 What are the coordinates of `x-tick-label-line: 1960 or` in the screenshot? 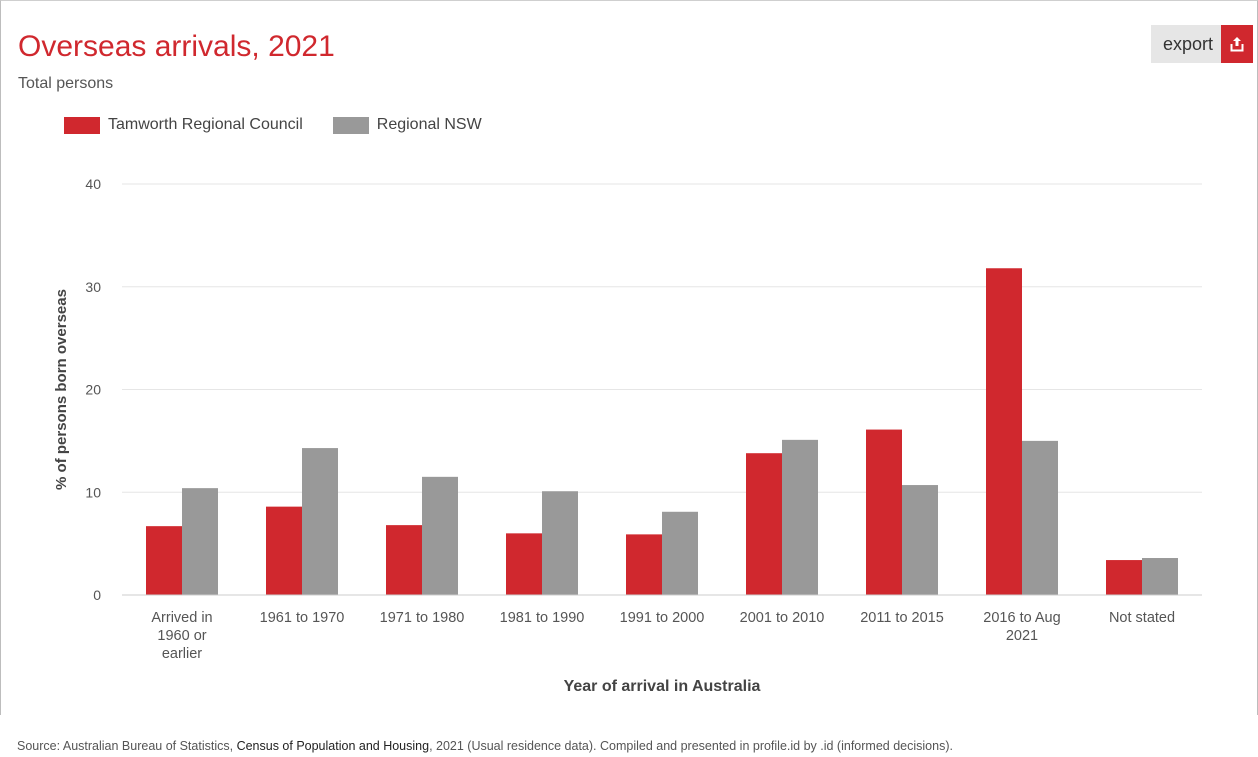 It's located at (181, 636).